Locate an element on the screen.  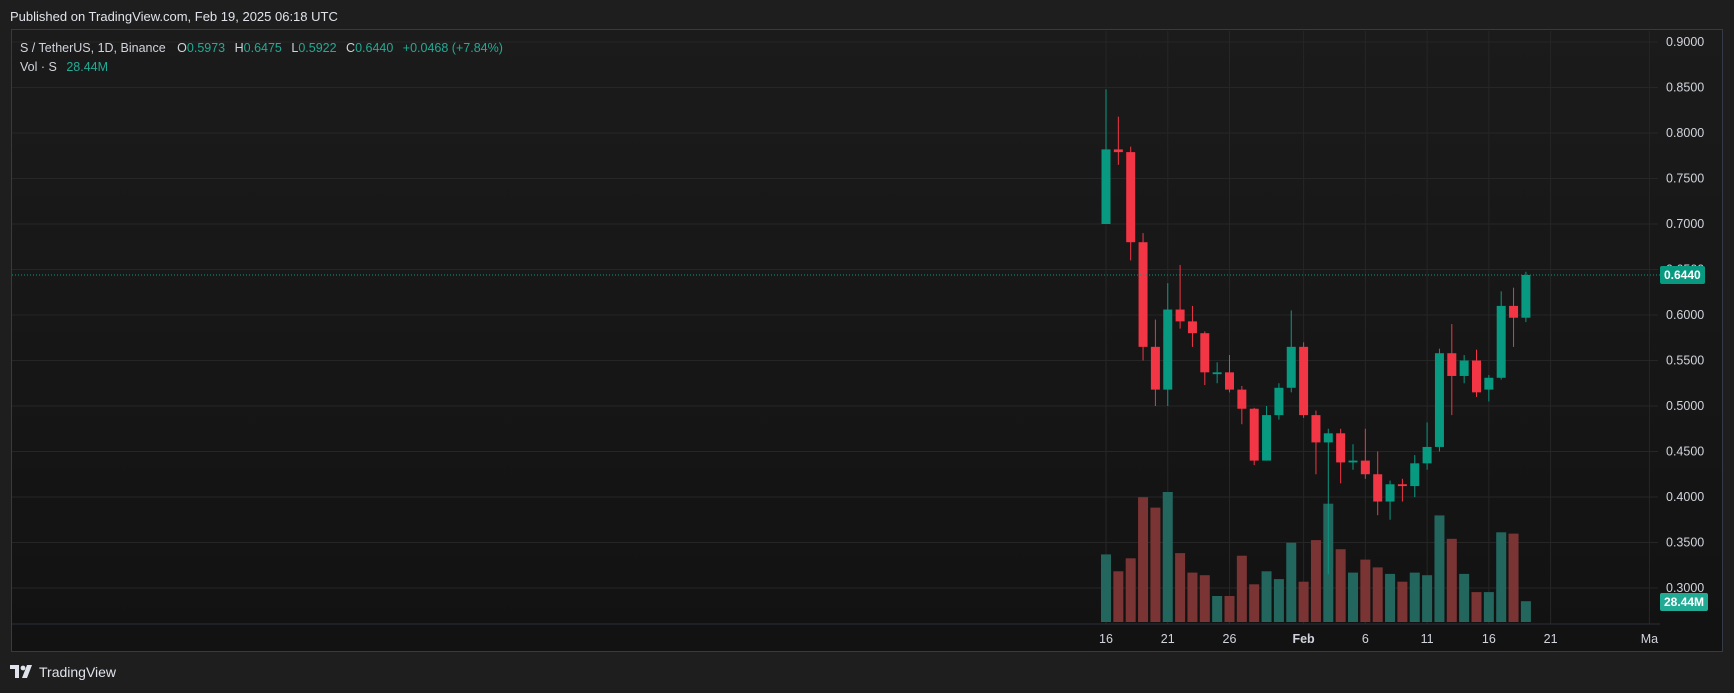
last-volume-badge: 28.44M is located at coordinates (1684, 602).